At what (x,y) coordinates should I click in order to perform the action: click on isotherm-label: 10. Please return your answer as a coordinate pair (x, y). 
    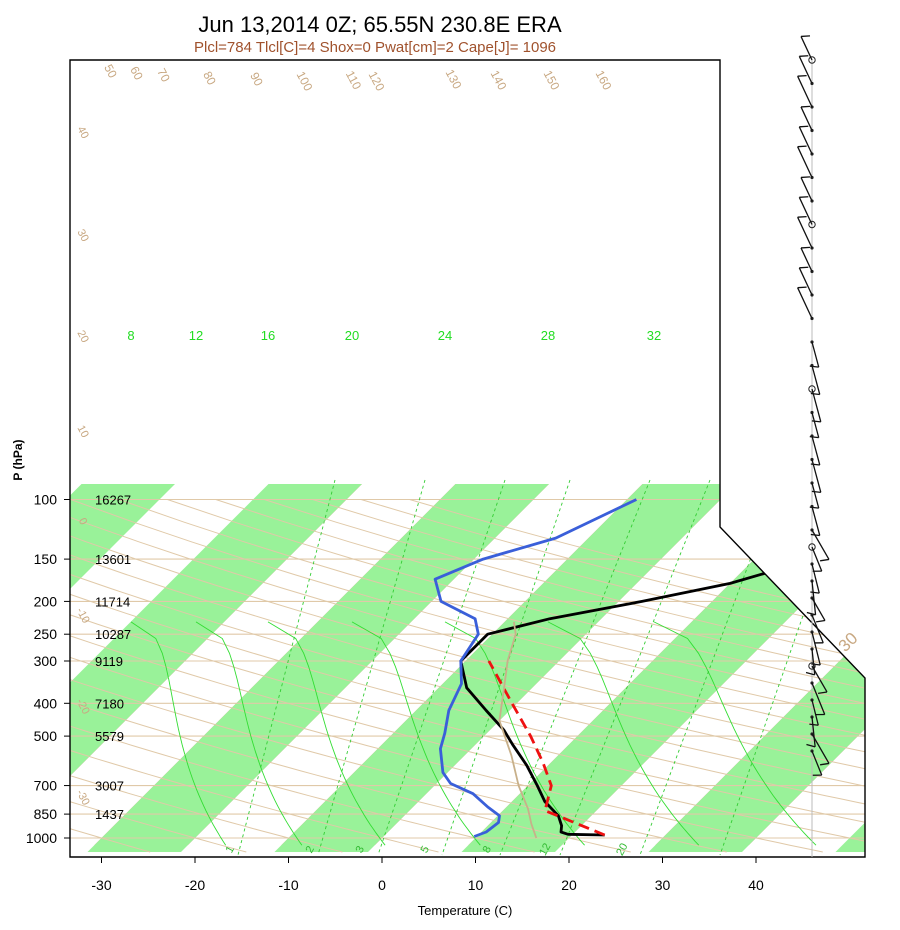
    Looking at the image, I should click on (731, 252).